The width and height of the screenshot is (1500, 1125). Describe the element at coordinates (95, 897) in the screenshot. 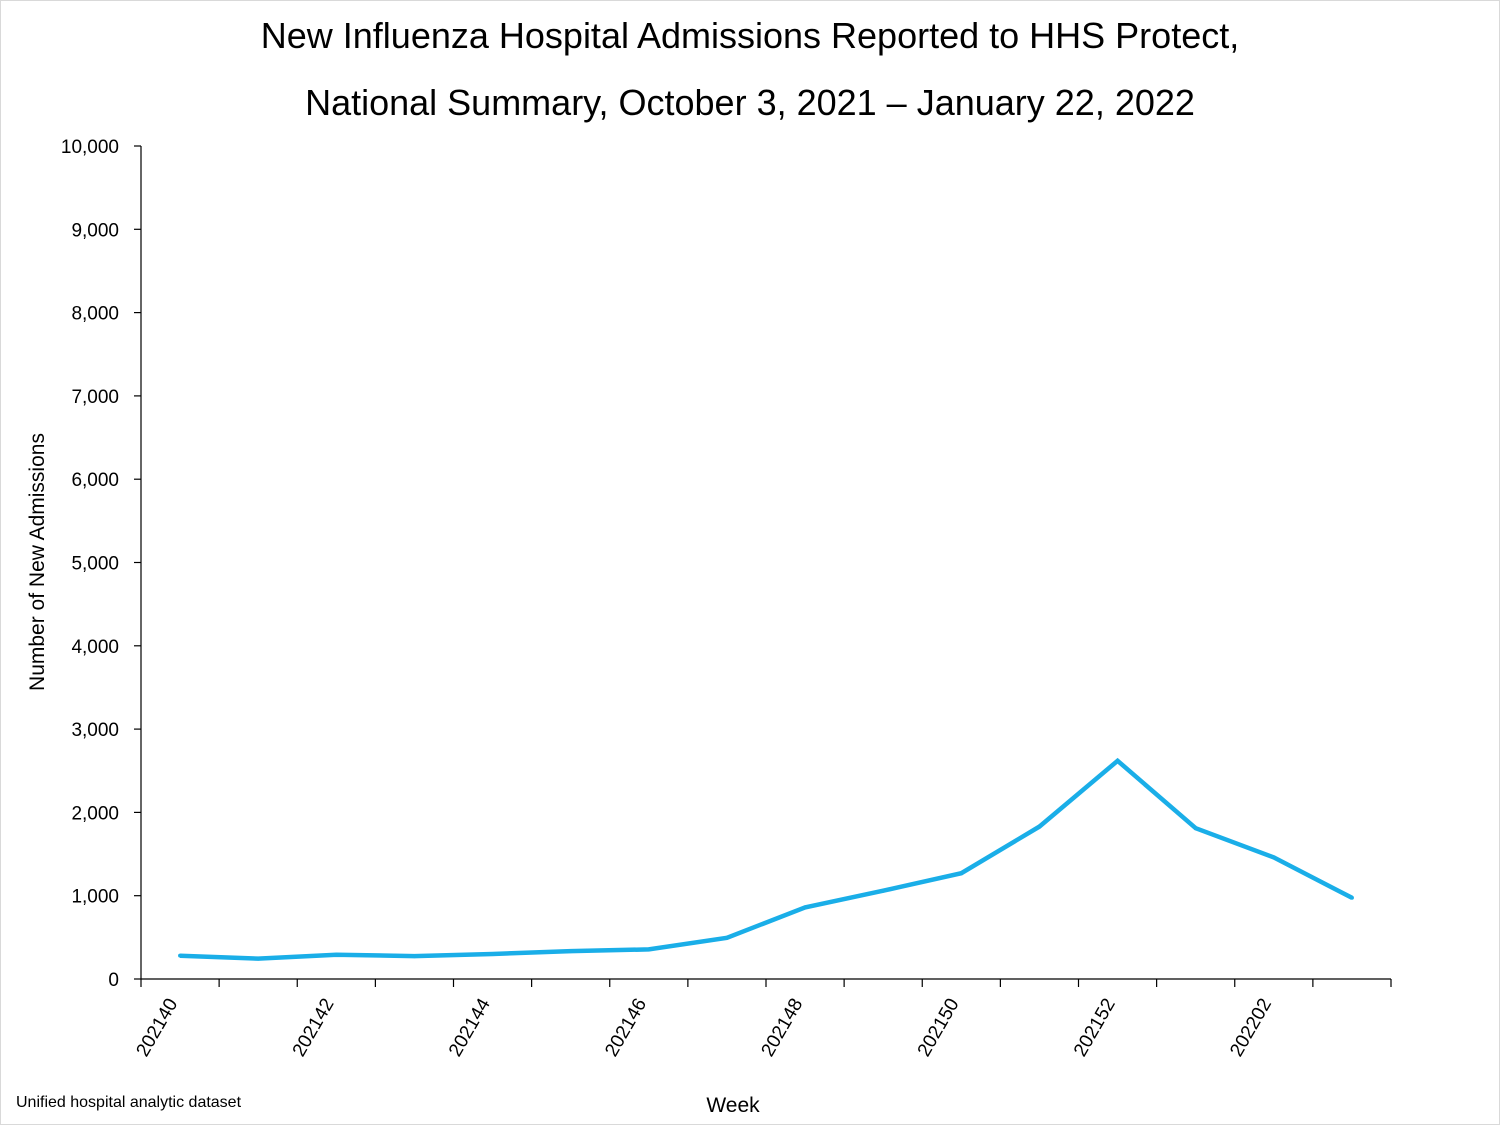

I see `y-tick-label: 1,000` at that location.